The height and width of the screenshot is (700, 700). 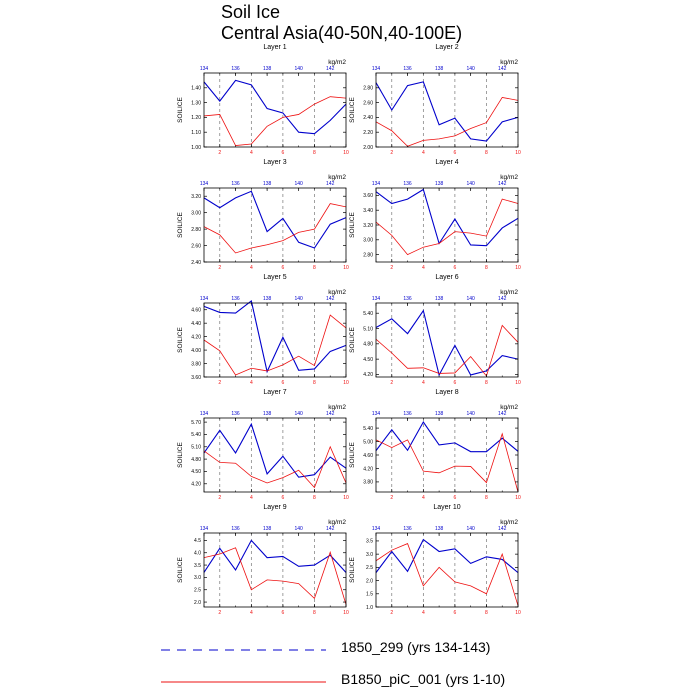 What do you see at coordinates (416, 647) in the screenshot?
I see `legend-label-series-a: 1850_299 (yrs 134-143)` at bounding box center [416, 647].